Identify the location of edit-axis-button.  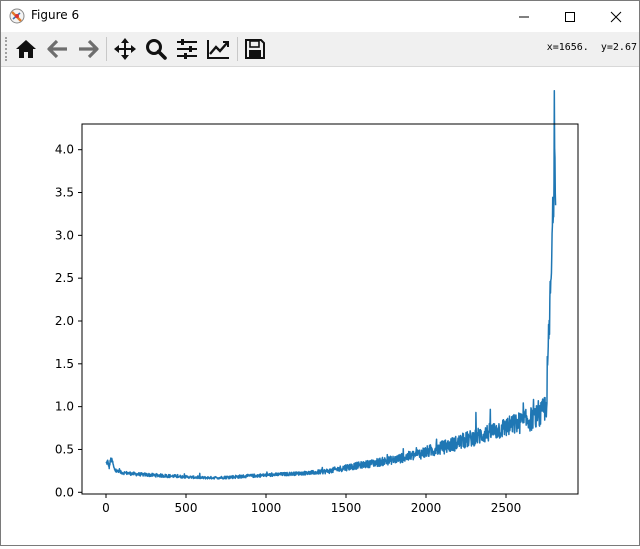
(218, 49).